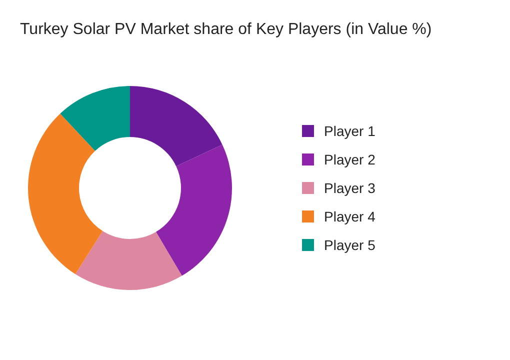 The height and width of the screenshot is (360, 510). I want to click on legend-label: Player 1, so click(350, 131).